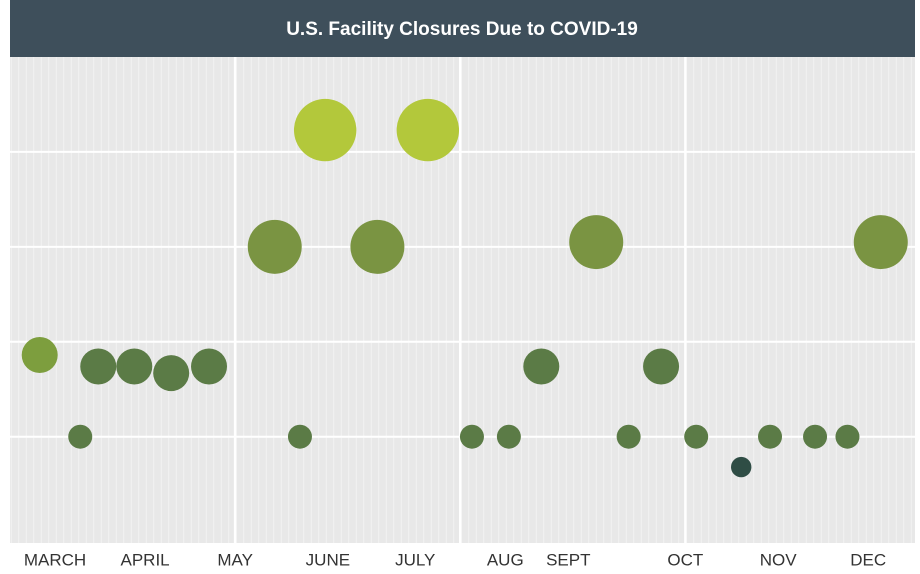  What do you see at coordinates (779, 559) in the screenshot?
I see `x-tick-label: NOV` at bounding box center [779, 559].